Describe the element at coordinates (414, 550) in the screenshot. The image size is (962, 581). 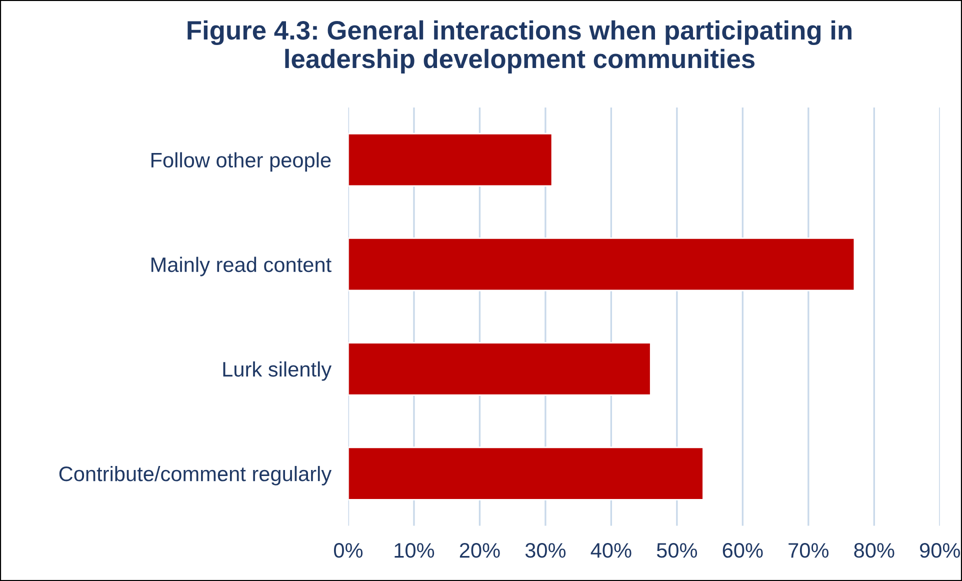
I see `x-tick-label: 10%` at that location.